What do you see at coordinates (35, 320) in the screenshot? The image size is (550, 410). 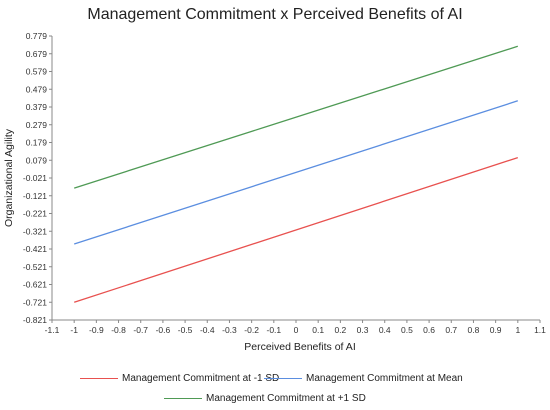 I see `y-tick-label: -0.821` at bounding box center [35, 320].